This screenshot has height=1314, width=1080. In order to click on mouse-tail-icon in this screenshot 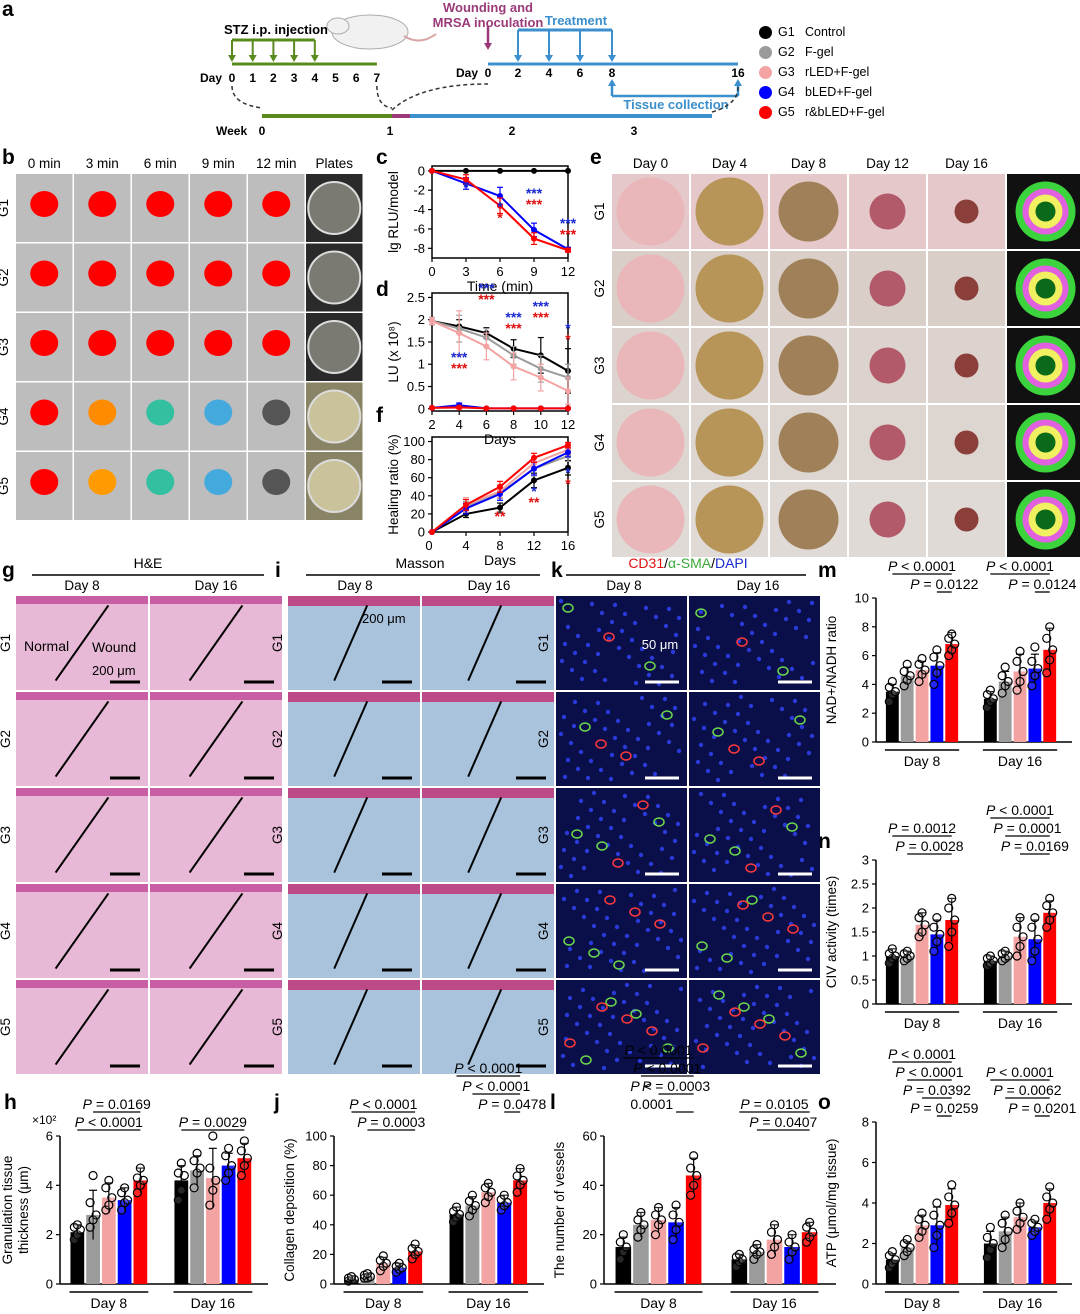, I will do `click(420, 37)`.